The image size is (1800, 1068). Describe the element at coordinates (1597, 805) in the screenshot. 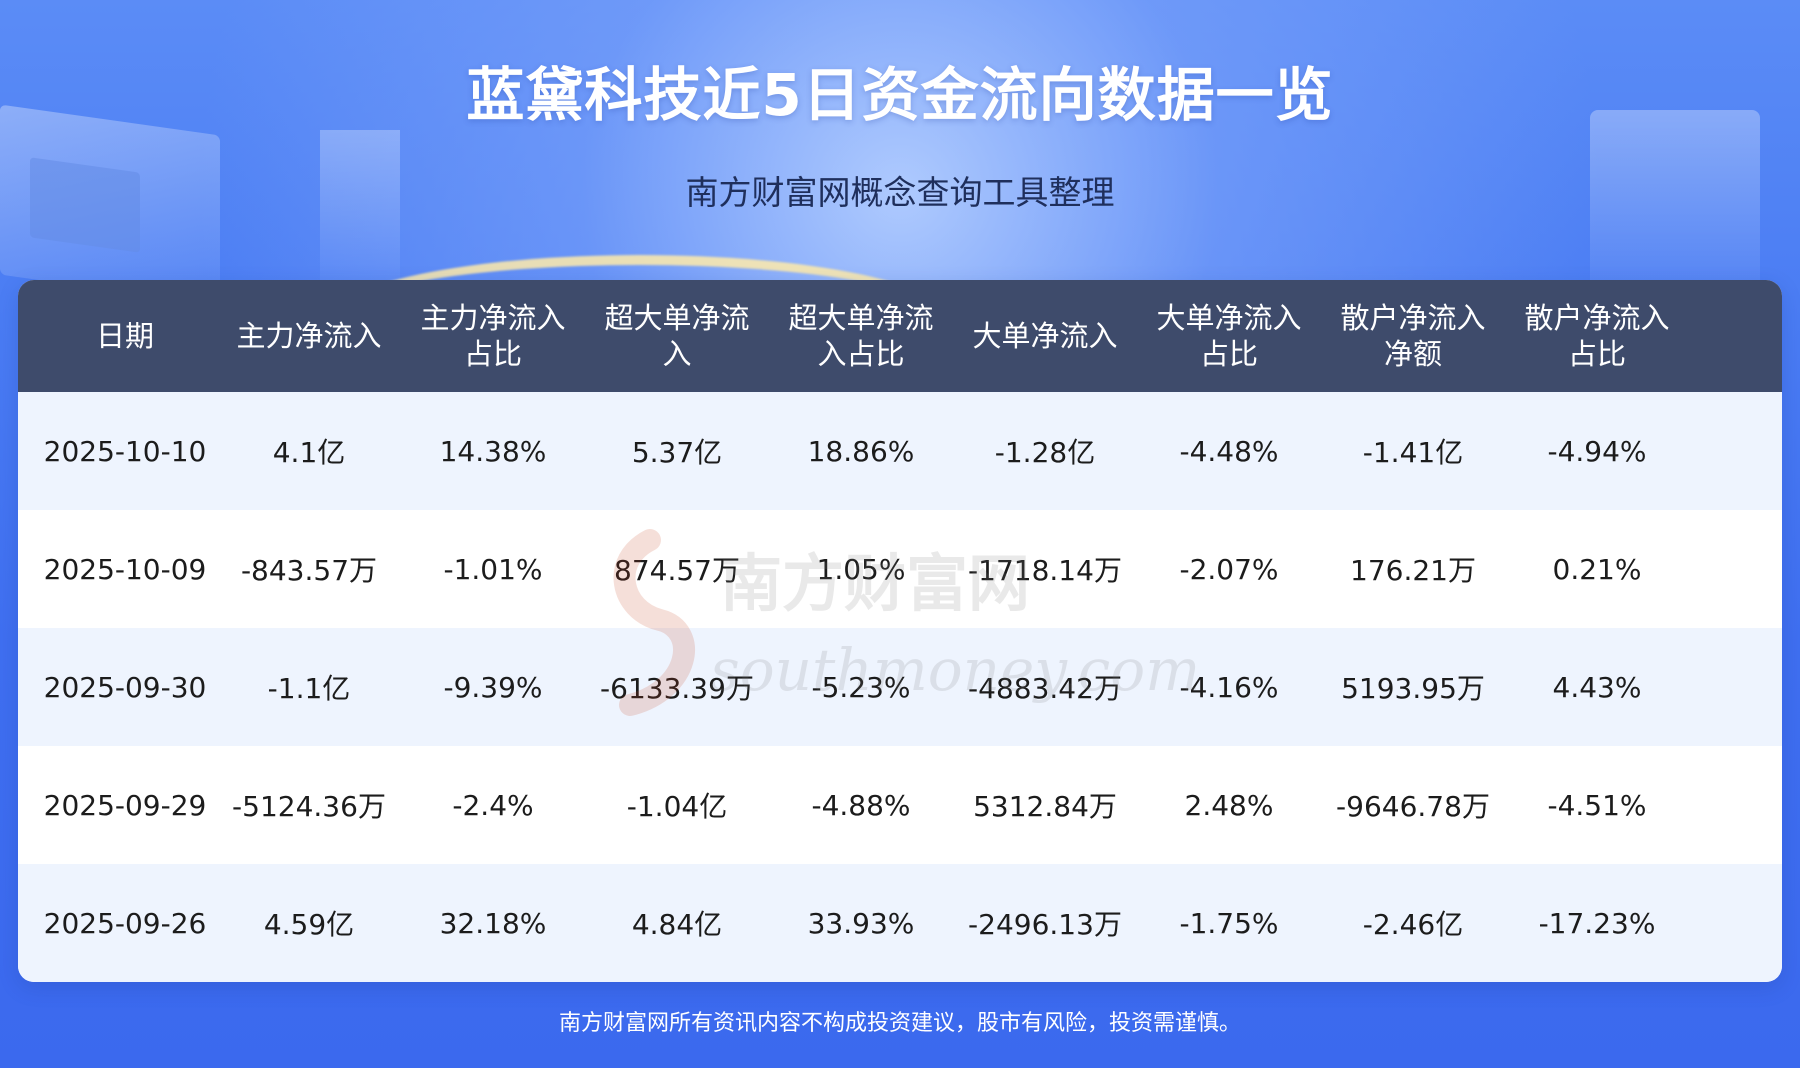

I see `table-cell: -4.51%` at that location.